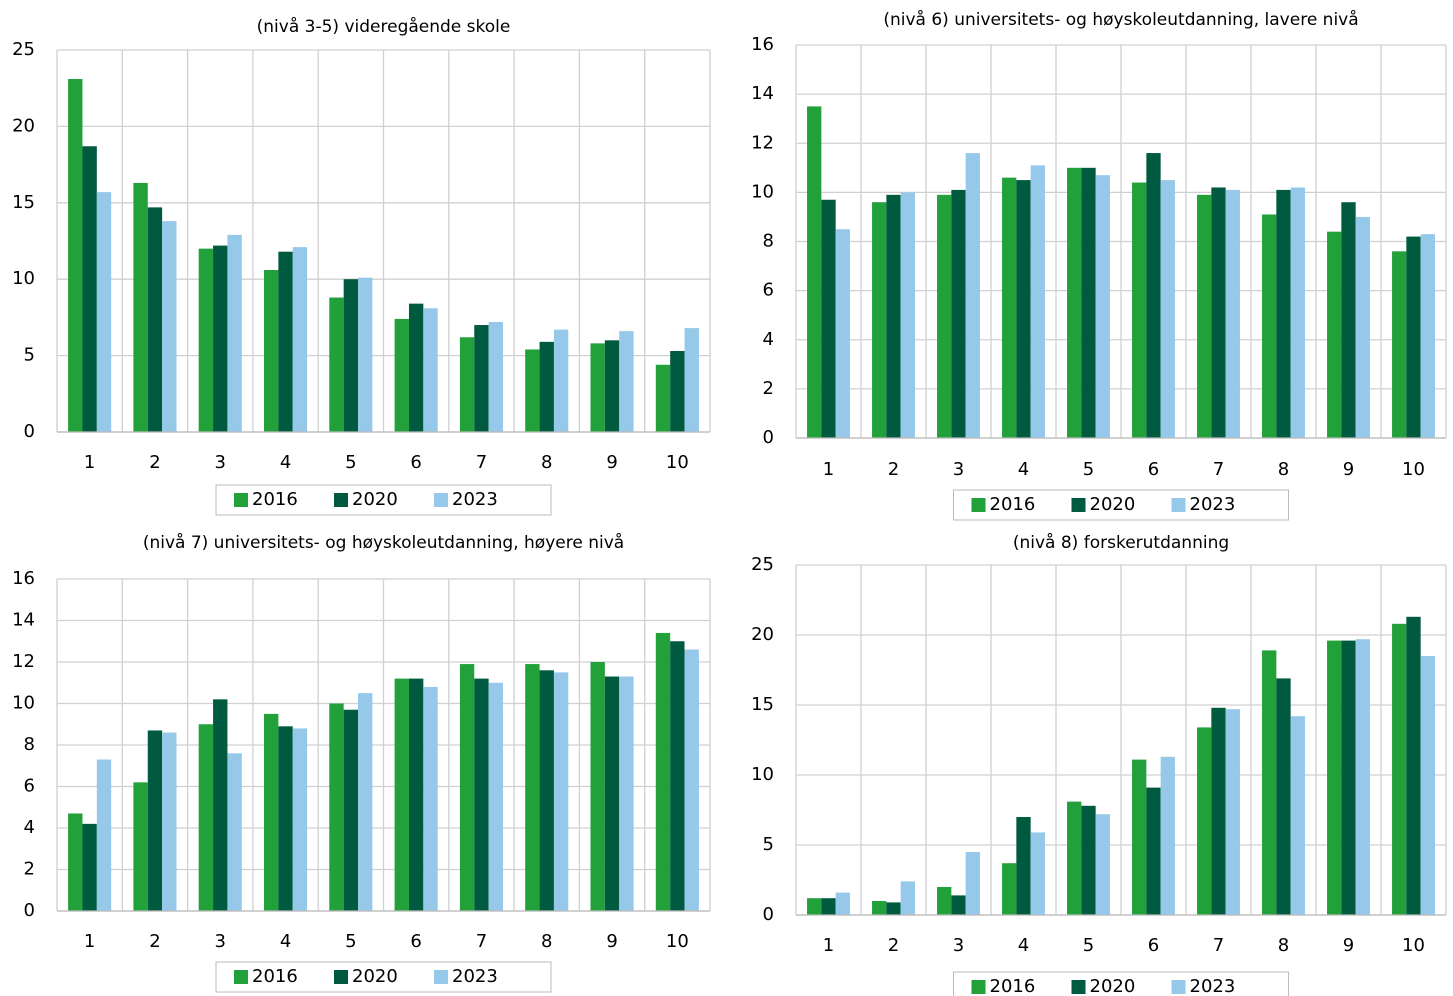  What do you see at coordinates (1121, 542) in the screenshot?
I see `chart-title: (nivå 8) forskerutdanning` at bounding box center [1121, 542].